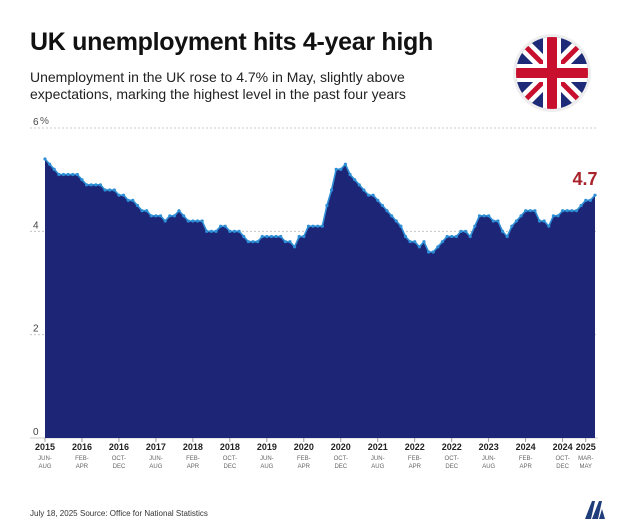 The width and height of the screenshot is (634, 530). I want to click on footer-source: Source: Office for National Statistics, so click(144, 513).